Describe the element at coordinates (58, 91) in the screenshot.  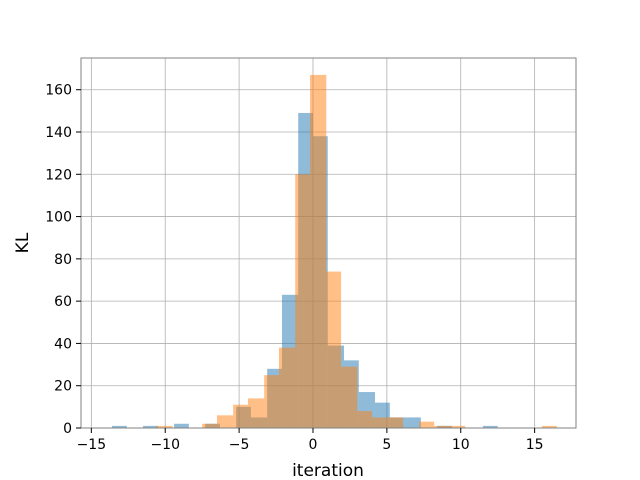
I see `y-tick-label: 160` at that location.